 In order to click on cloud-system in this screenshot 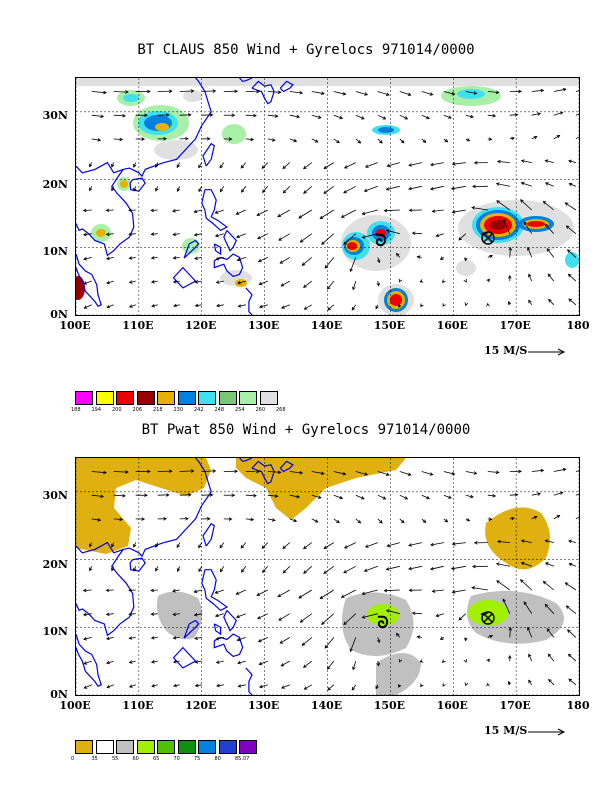, I will do `click(352, 246)`.